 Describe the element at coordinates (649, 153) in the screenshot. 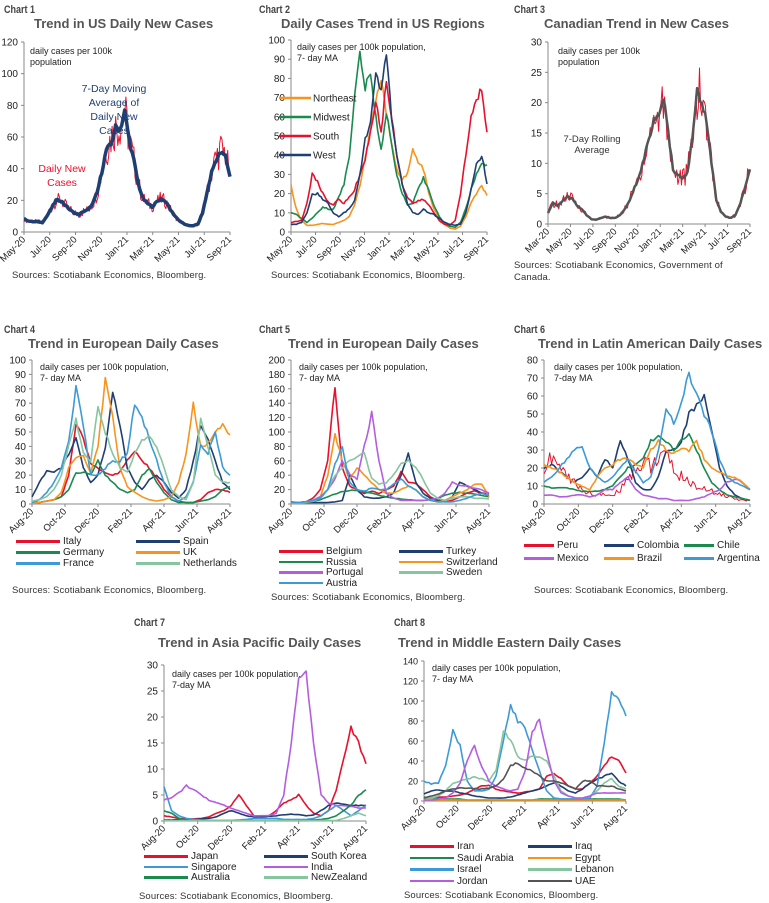

I see `series-line-7-day-rolling-average` at that location.